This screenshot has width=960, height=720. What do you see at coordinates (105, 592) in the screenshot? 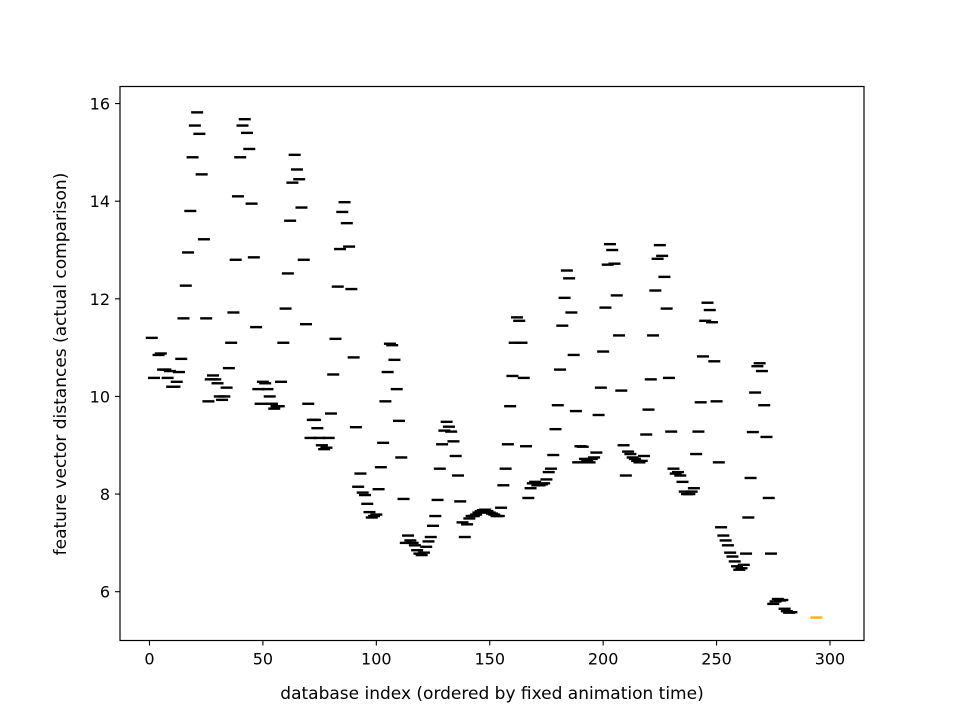
I see `y-tick-label: 6` at bounding box center [105, 592].